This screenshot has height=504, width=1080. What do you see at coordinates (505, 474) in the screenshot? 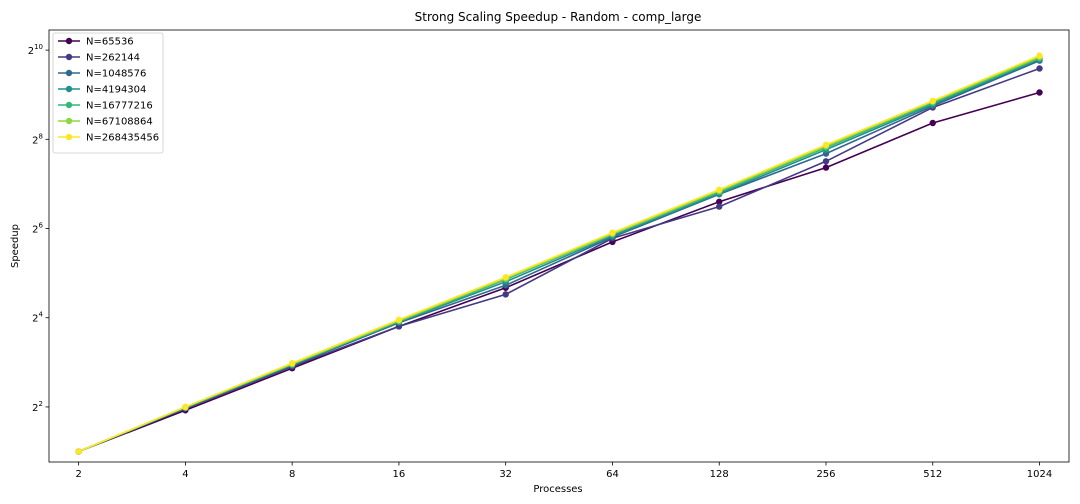
I see `x-tick-label: 32` at bounding box center [505, 474].